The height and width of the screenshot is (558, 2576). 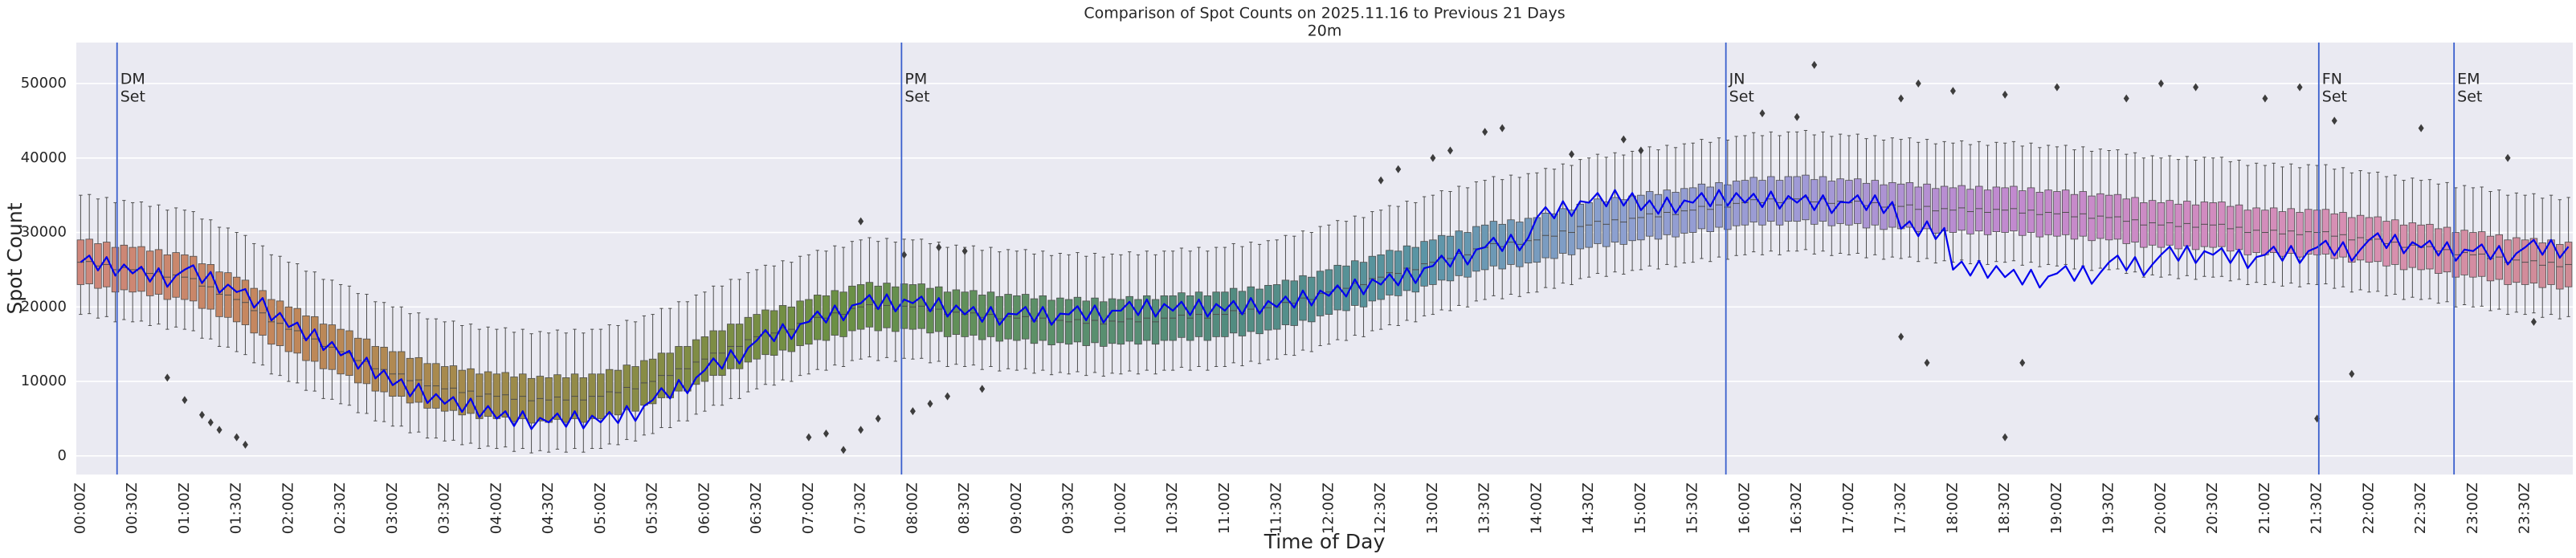 What do you see at coordinates (964, 508) in the screenshot?
I see `x-tick-label: 08:30Z` at bounding box center [964, 508].